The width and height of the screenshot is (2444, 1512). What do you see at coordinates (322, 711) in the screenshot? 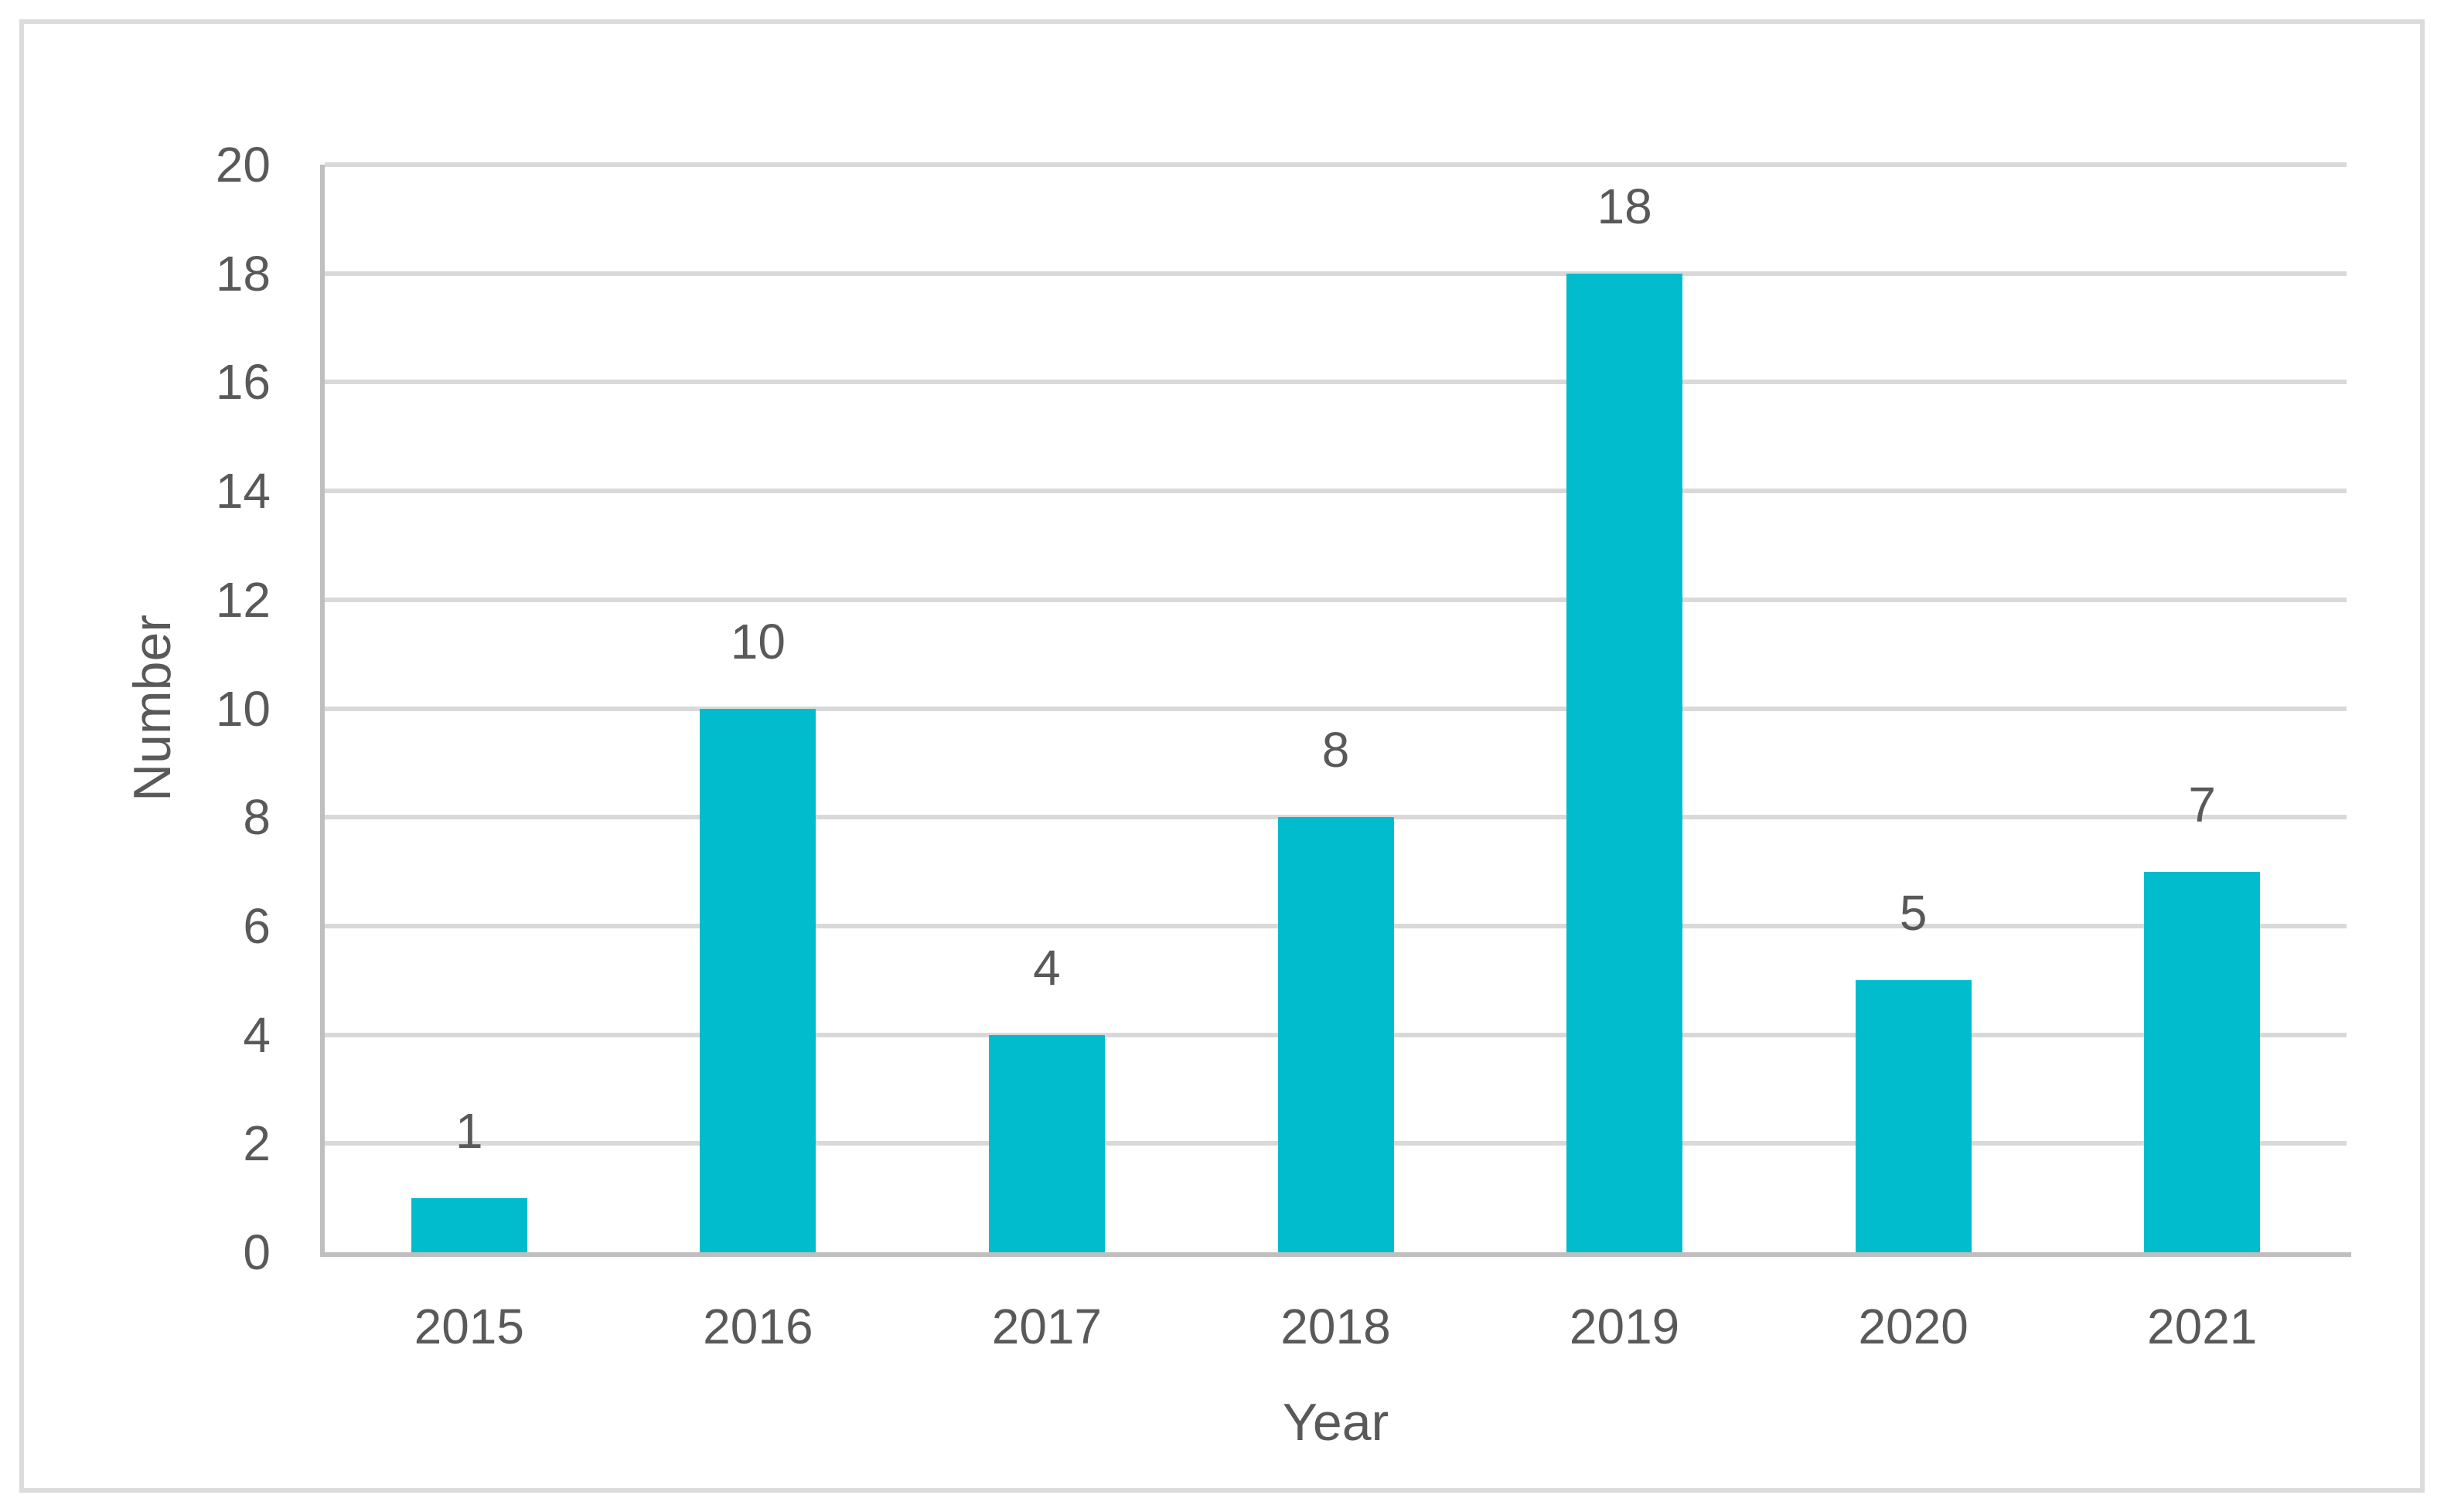
I see `y-axis-line` at bounding box center [322, 711].